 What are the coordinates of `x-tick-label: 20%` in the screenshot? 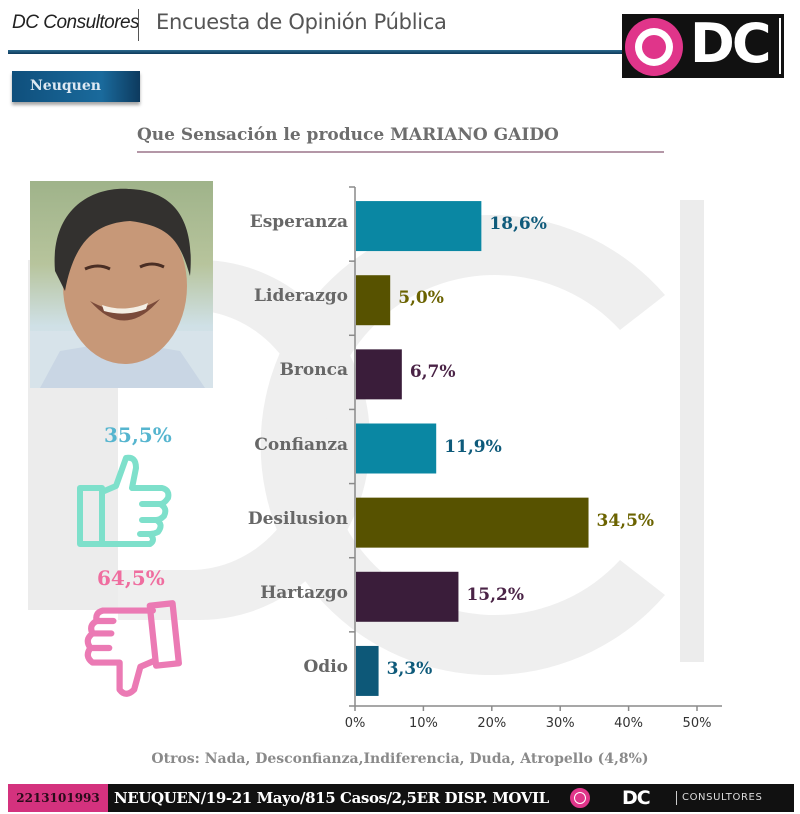 It's located at (492, 723).